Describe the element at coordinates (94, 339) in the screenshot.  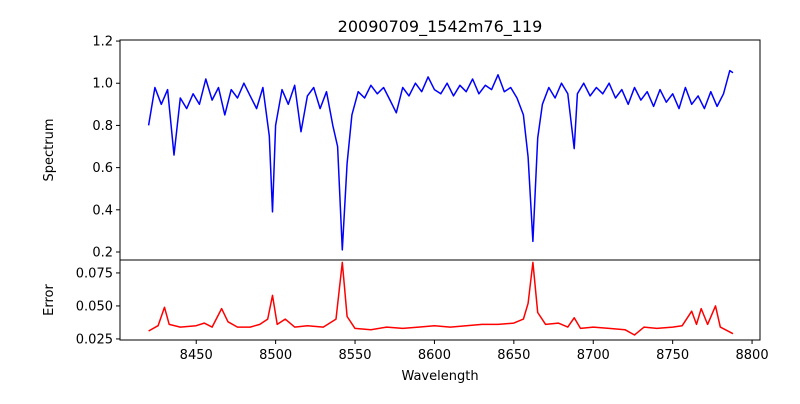
I see `y-tick-label: 0.025` at that location.